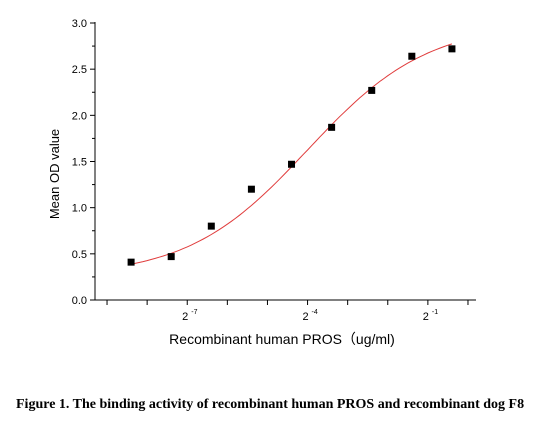 This screenshot has height=428, width=560. I want to click on x-tick-exponent: -7, so click(194, 312).